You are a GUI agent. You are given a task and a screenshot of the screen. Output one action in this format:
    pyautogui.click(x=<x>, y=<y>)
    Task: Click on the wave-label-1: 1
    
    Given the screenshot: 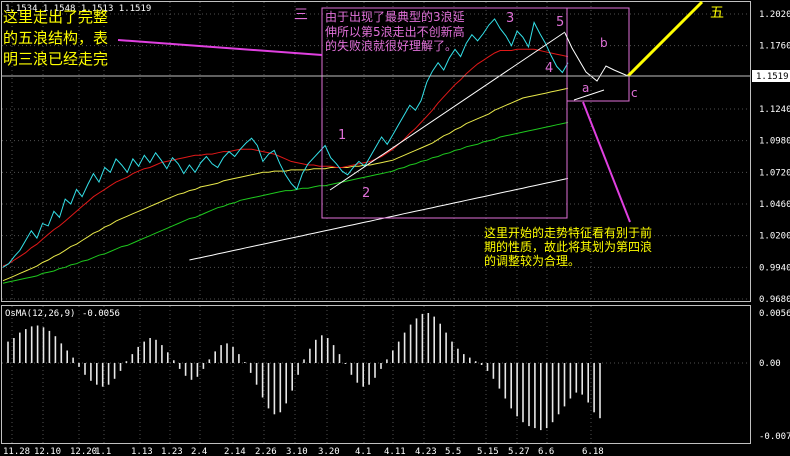 What is the action you would take?
    pyautogui.click(x=342, y=135)
    